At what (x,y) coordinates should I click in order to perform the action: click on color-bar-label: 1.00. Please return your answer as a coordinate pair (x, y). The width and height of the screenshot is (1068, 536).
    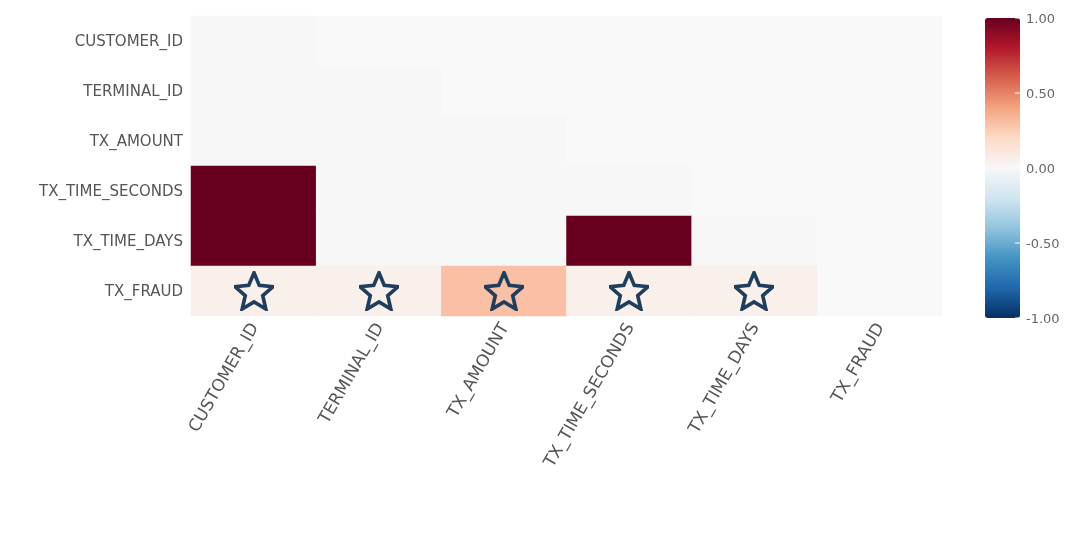
    Looking at the image, I should click on (1040, 18).